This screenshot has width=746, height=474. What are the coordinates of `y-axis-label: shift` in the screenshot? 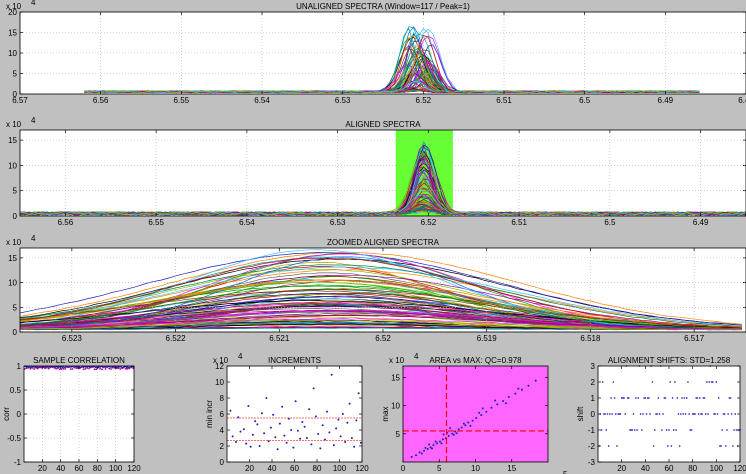 It's located at (580, 413).